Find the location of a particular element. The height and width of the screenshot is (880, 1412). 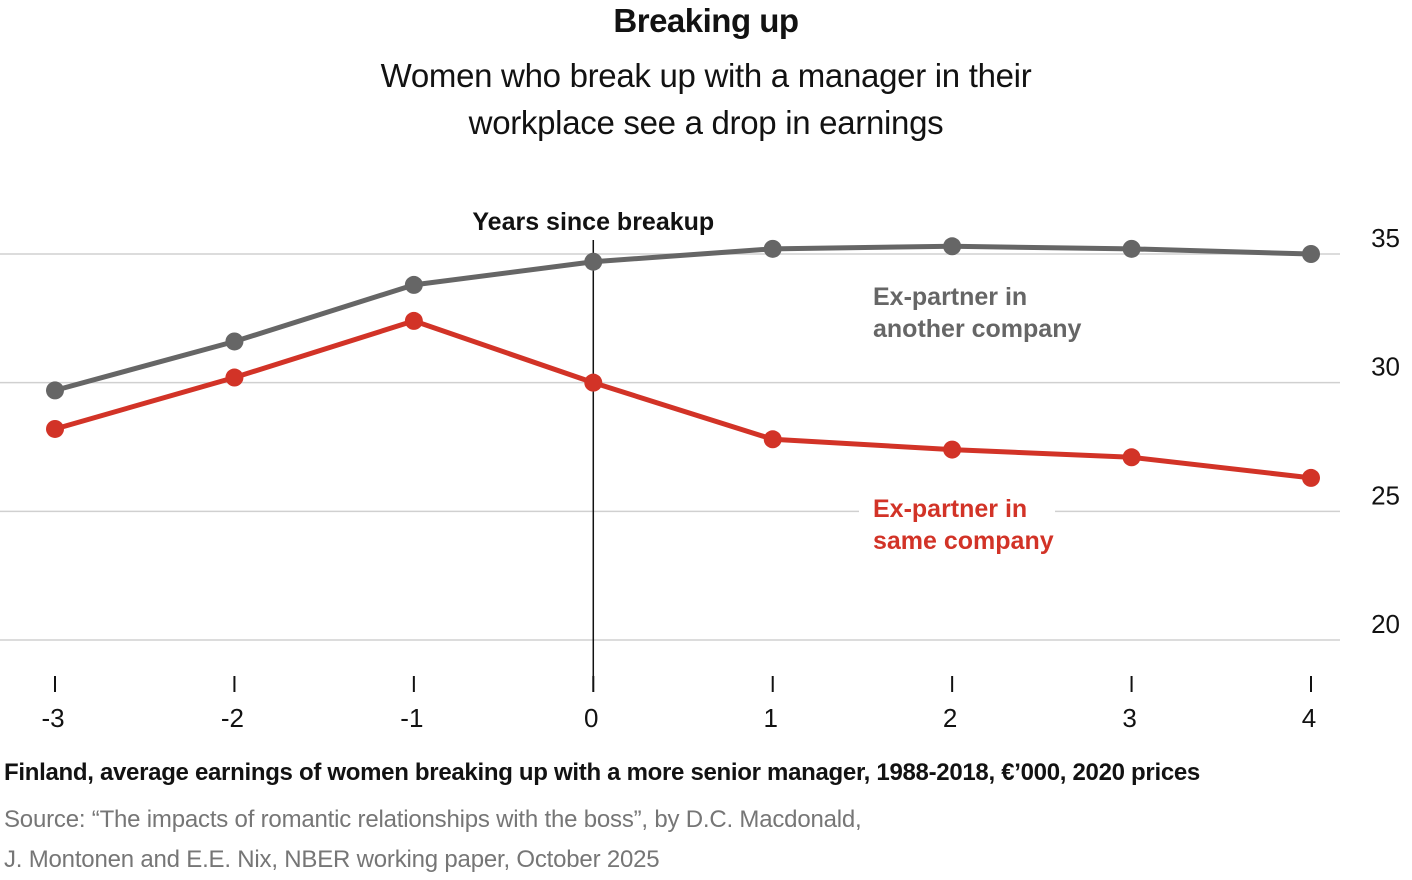

breakup-annotation: Years since breakup is located at coordinates (593, 222).